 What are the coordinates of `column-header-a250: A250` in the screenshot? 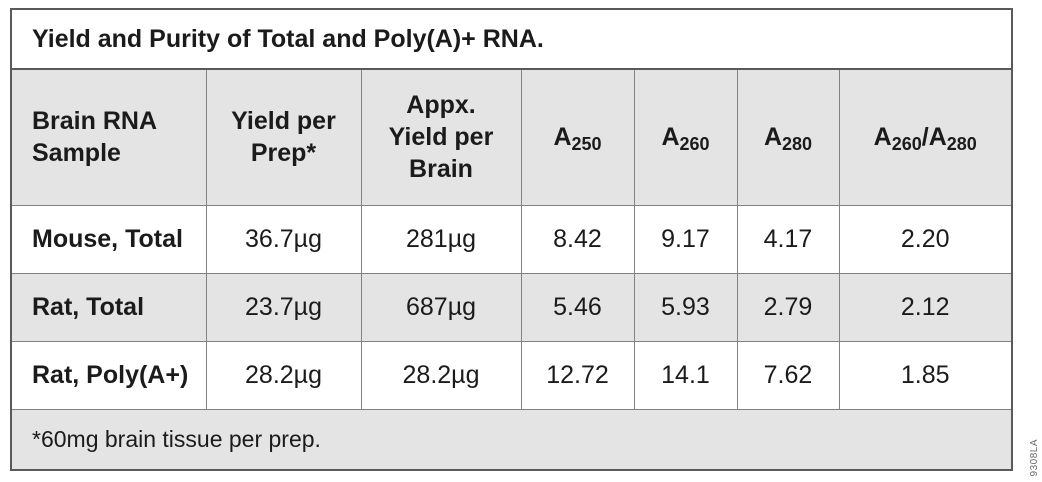 It's located at (577, 137).